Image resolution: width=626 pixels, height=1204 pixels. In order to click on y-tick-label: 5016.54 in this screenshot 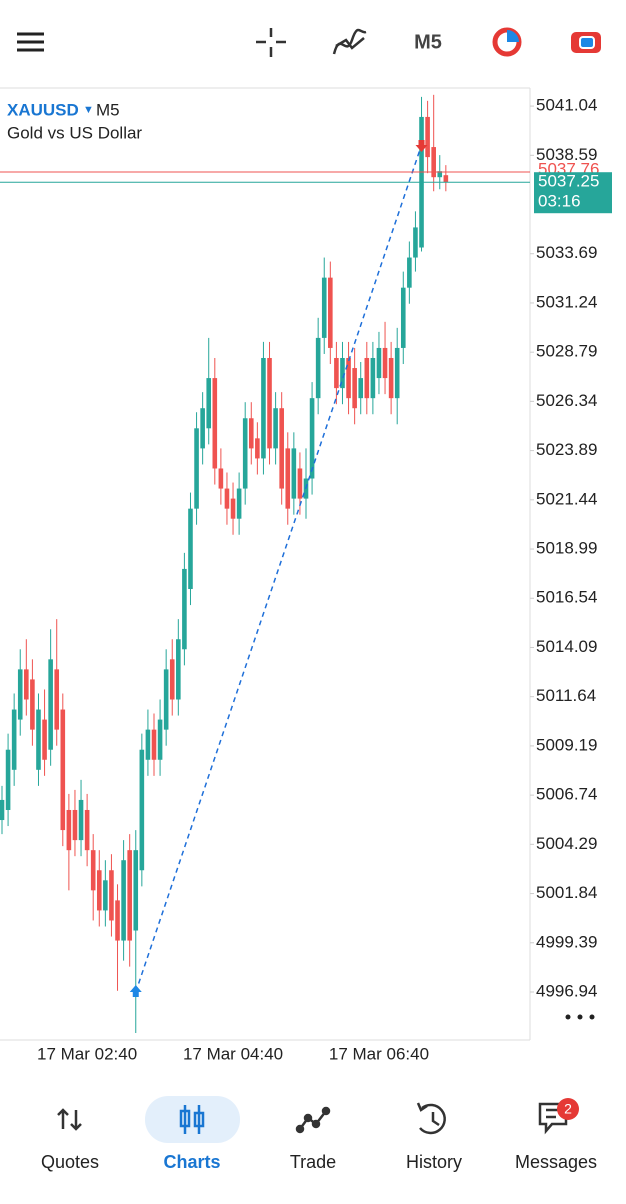, I will do `click(566, 597)`.